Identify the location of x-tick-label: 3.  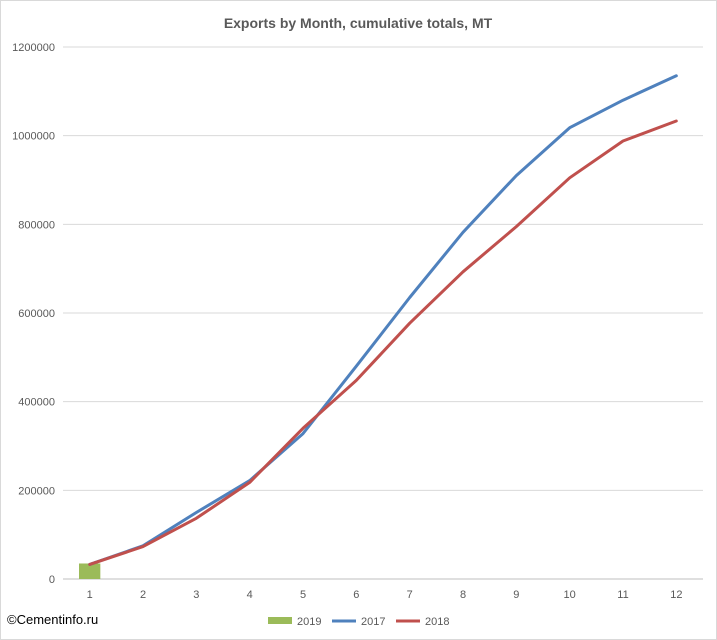
(196, 595).